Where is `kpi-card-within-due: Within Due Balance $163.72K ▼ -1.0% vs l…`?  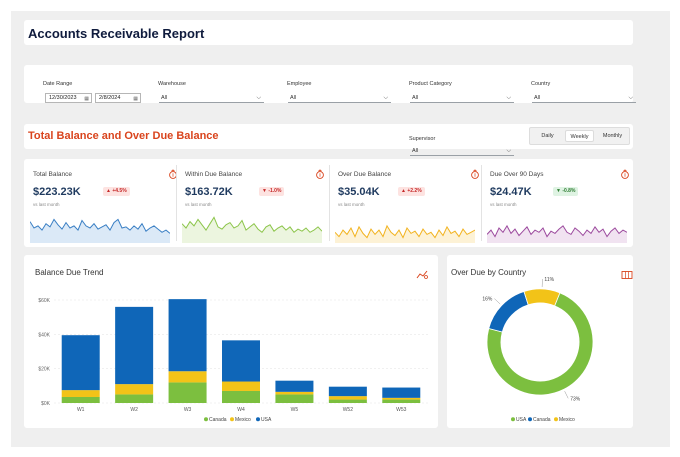
kpi-card-within-due: Within Due Balance $163.72K ▼ -1.0% vs l… is located at coordinates (252, 203).